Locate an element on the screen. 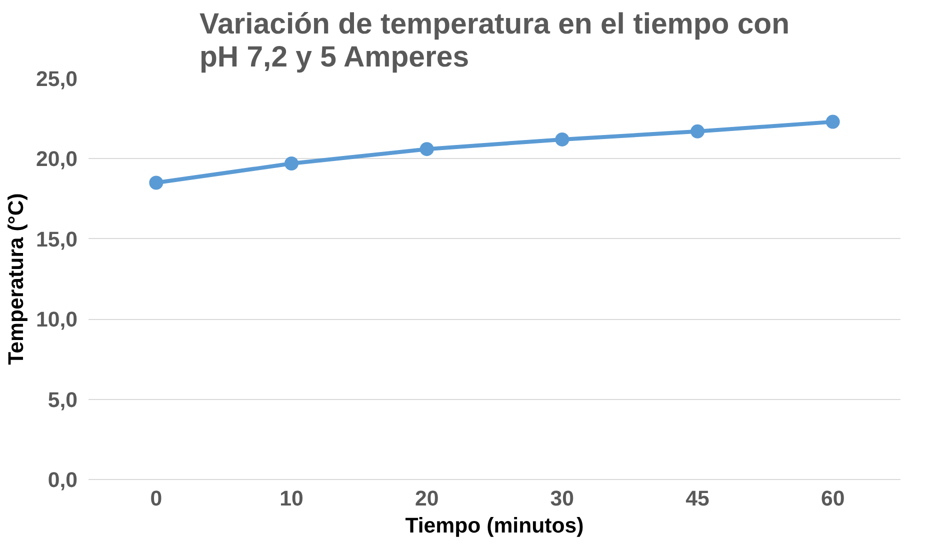 This screenshot has height=550, width=950. chart-title: Variación de temperatura en el tiempo con pH 7,2 y 5 Amperes is located at coordinates (495, 41).